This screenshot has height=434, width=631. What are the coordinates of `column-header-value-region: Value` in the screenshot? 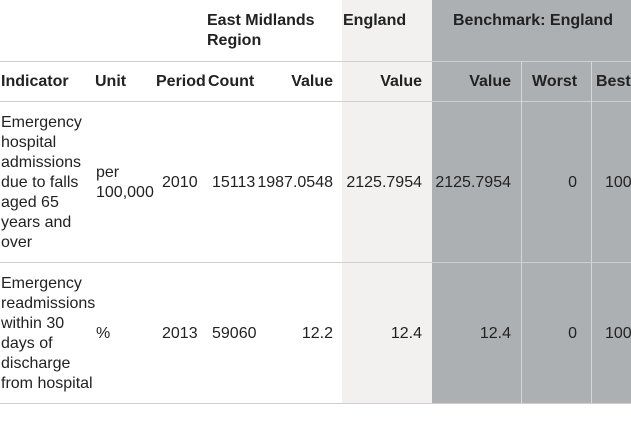 It's located at (312, 81).